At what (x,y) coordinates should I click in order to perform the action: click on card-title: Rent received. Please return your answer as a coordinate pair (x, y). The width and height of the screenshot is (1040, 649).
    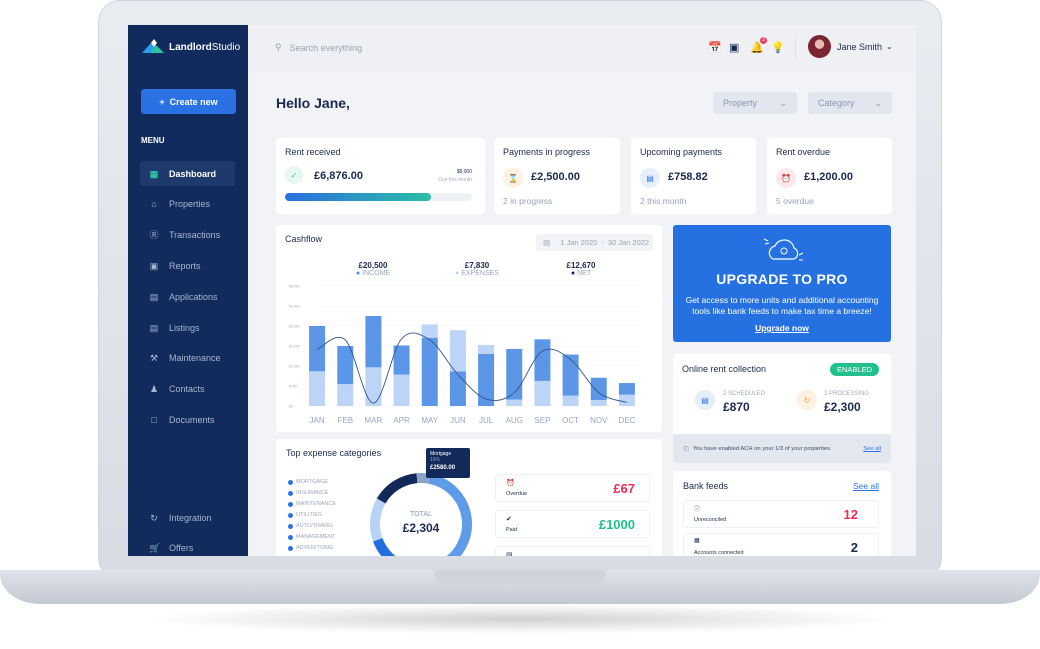
    Looking at the image, I should click on (313, 152).